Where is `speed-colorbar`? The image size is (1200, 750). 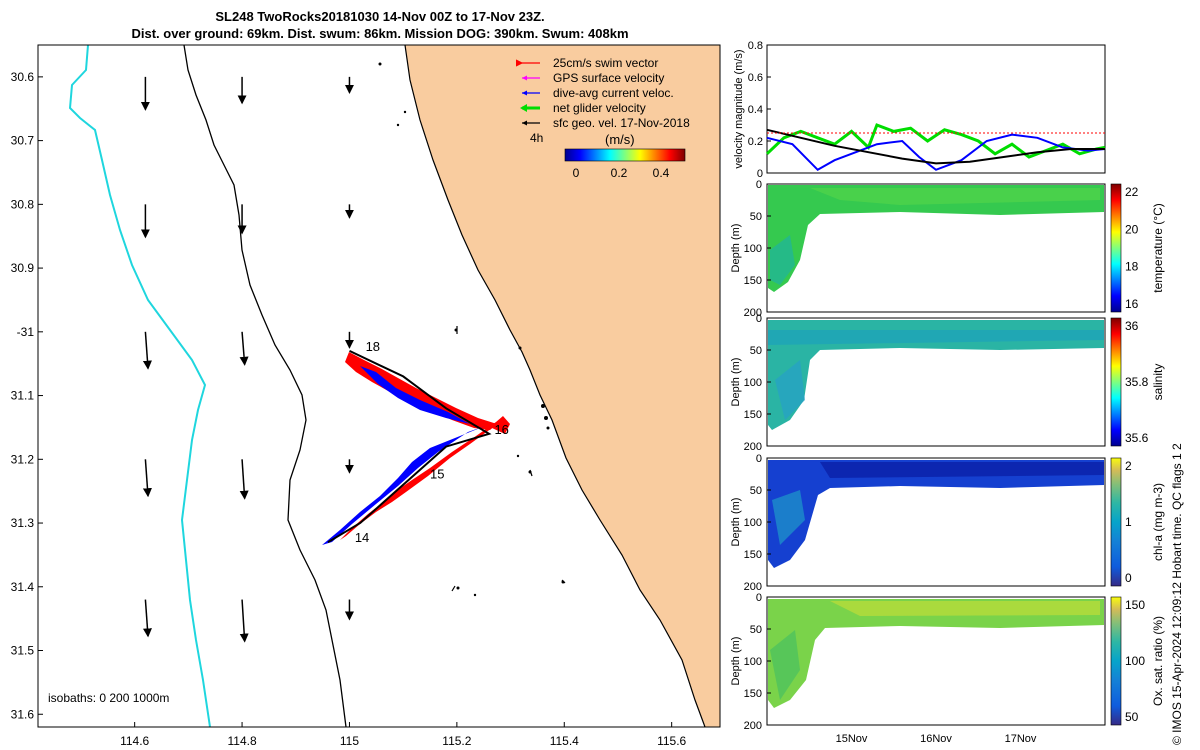
speed-colorbar is located at coordinates (625, 155).